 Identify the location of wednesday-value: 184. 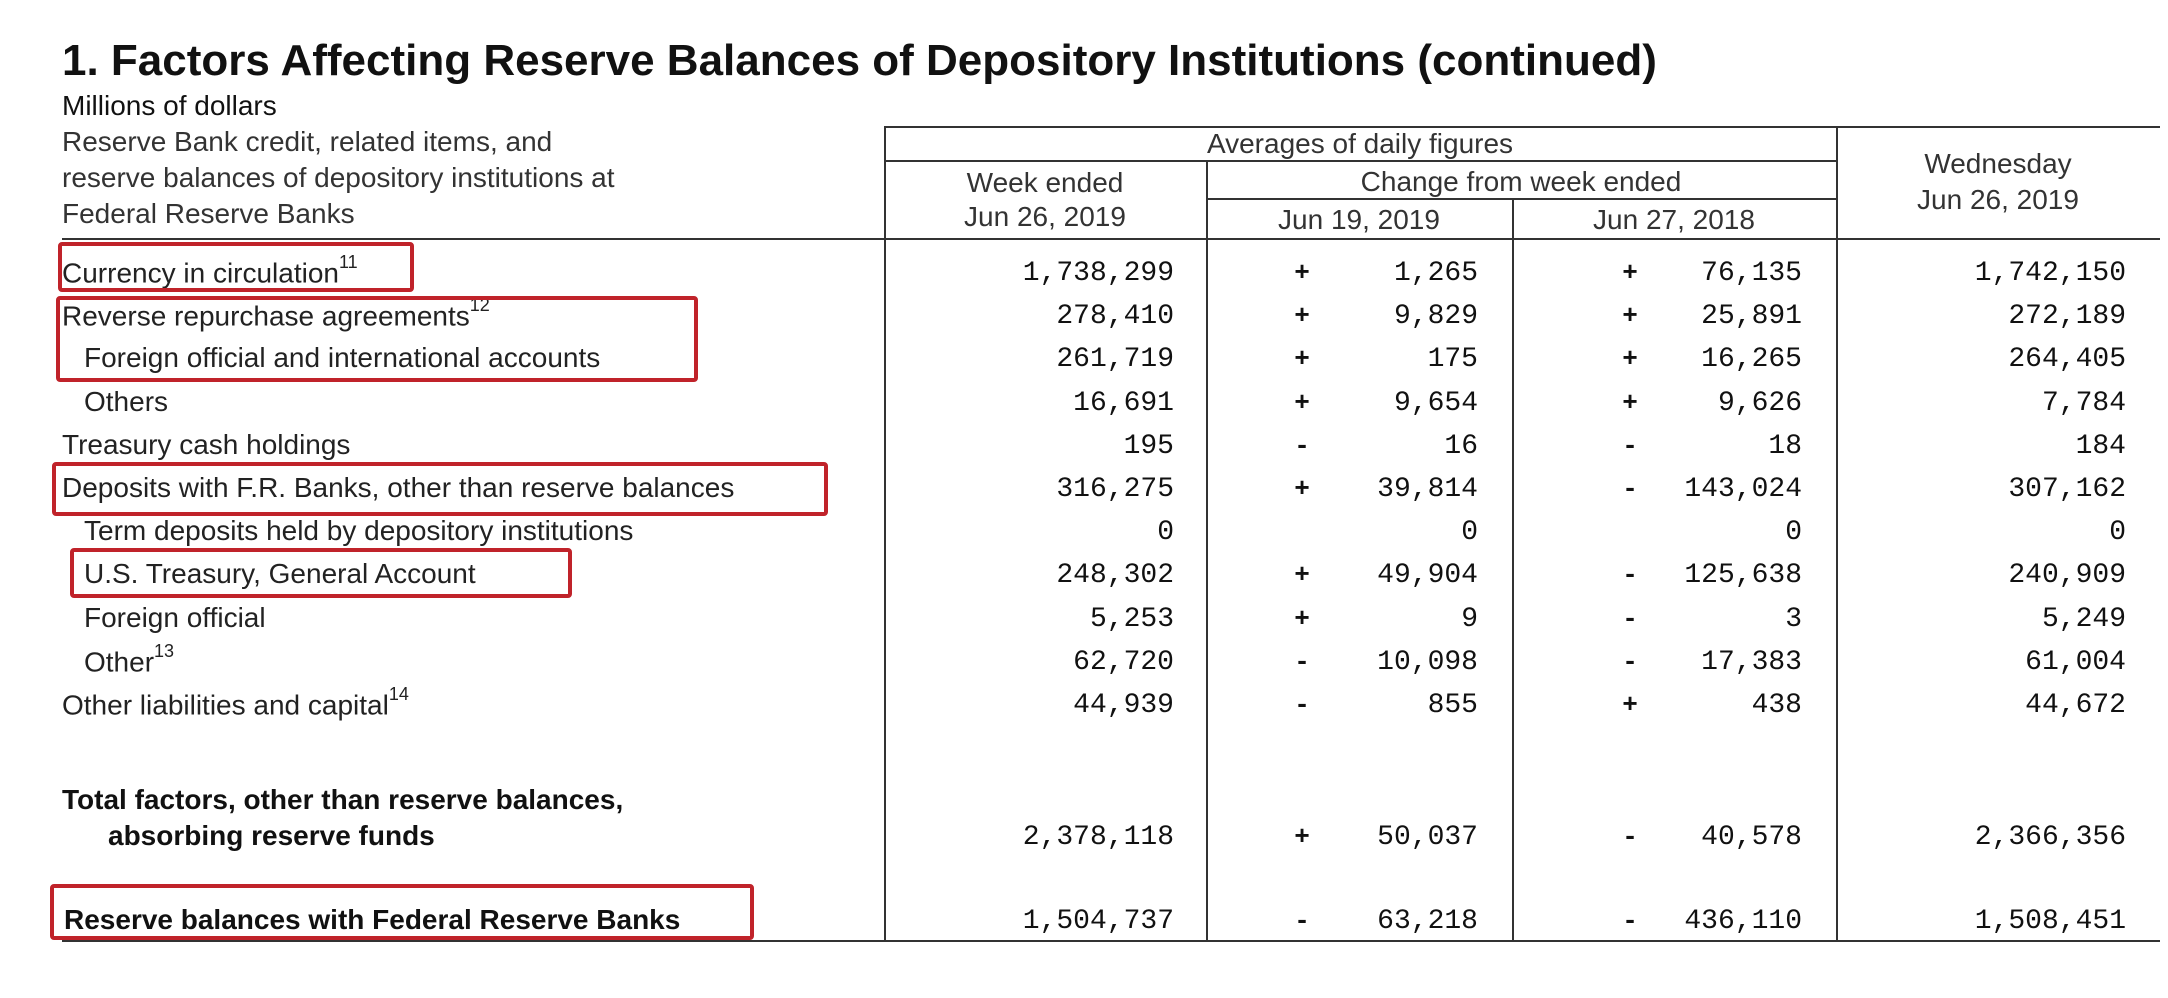
(2100, 446).